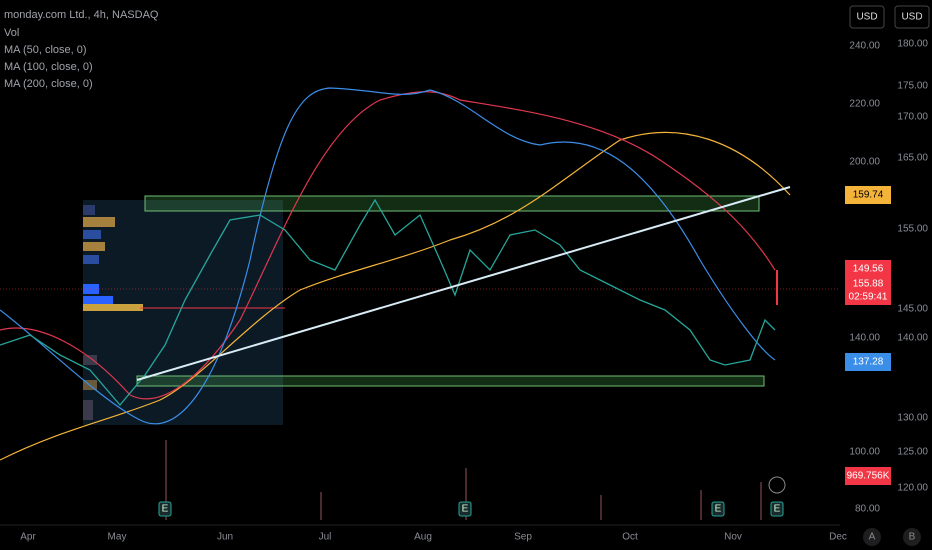 The width and height of the screenshot is (932, 550). I want to click on price-badge-label: 155.88, so click(868, 284).